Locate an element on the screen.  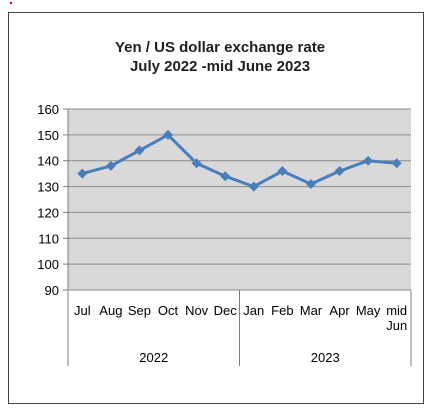
data-point-oct is located at coordinates (168, 134).